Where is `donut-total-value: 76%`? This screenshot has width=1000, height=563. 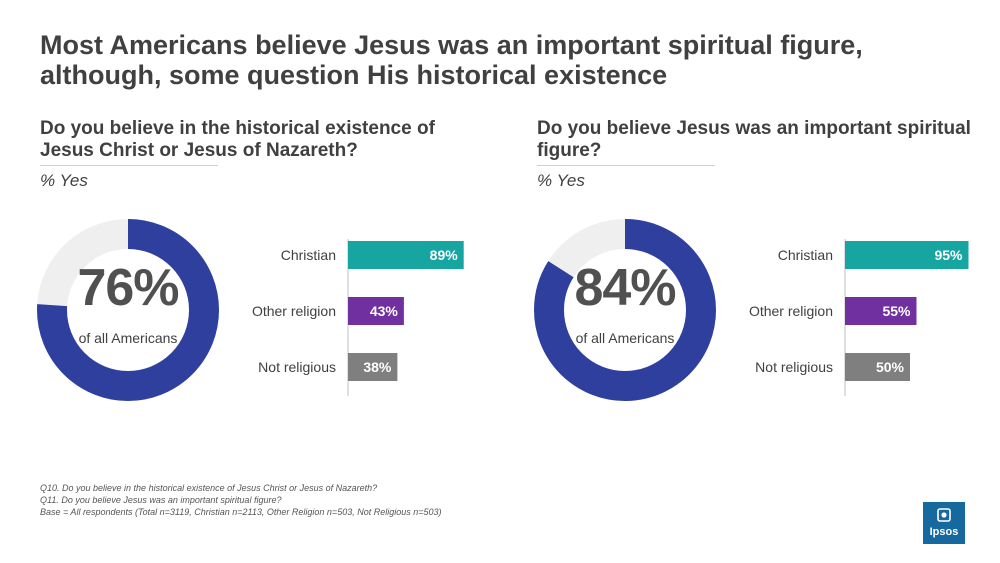 donut-total-value: 76% is located at coordinates (128, 288).